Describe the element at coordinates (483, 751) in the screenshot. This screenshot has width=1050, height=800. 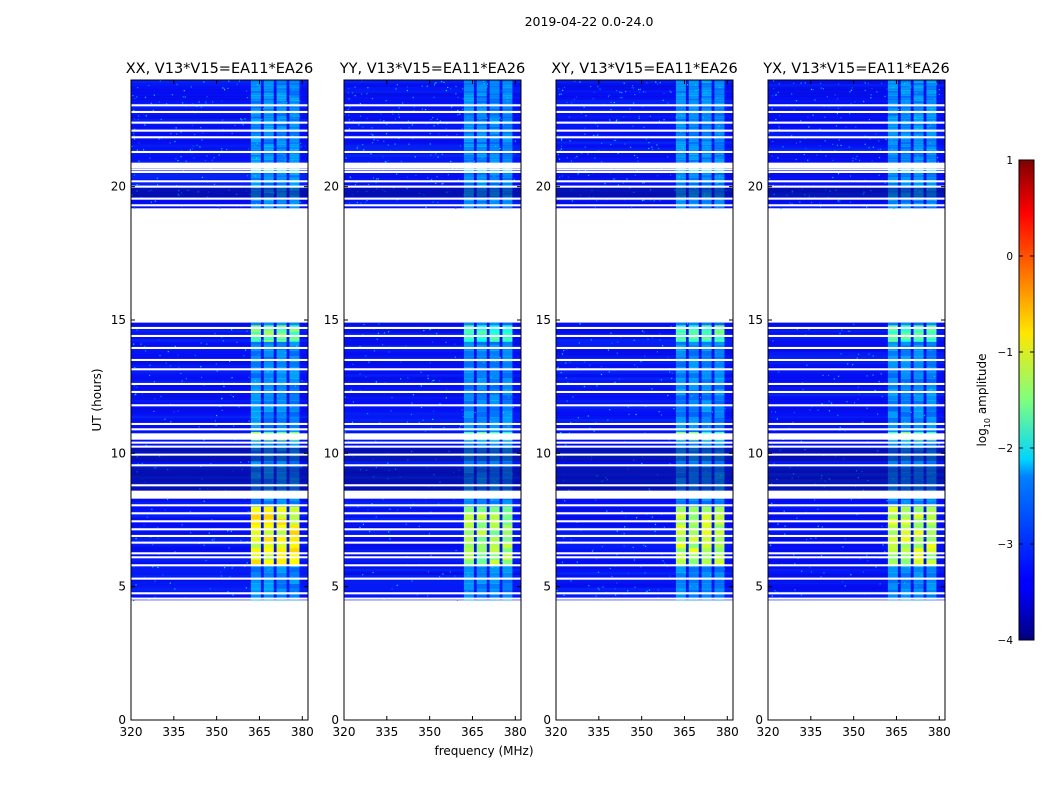
I see `x-axis-label: frequency (MHz)` at that location.